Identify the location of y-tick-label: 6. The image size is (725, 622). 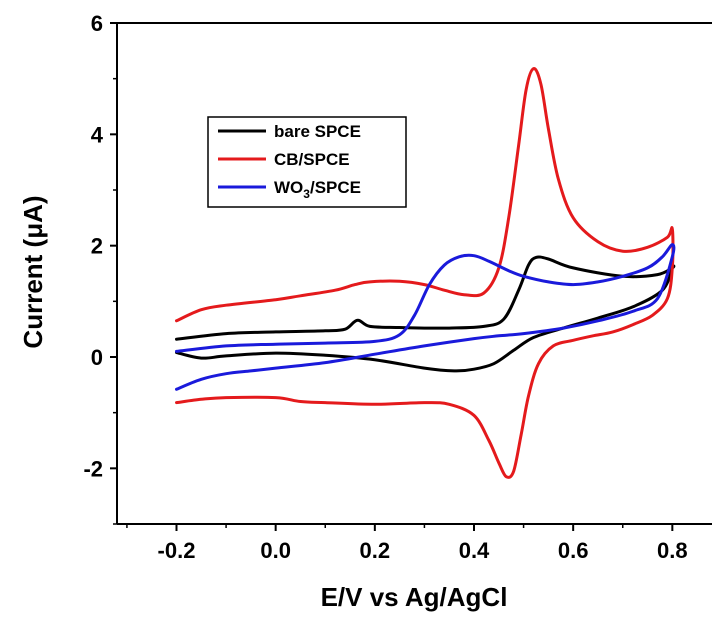
(97, 23).